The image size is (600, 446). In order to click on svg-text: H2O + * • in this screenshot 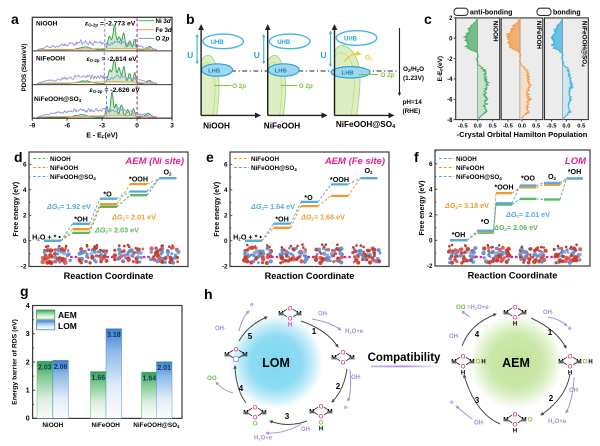, I will do `click(247, 237)`.